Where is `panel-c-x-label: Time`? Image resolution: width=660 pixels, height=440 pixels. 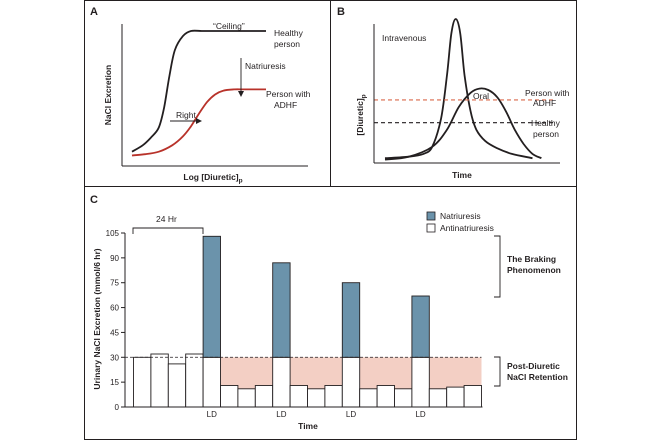
panel-c-x-label: Time is located at coordinates (308, 426).